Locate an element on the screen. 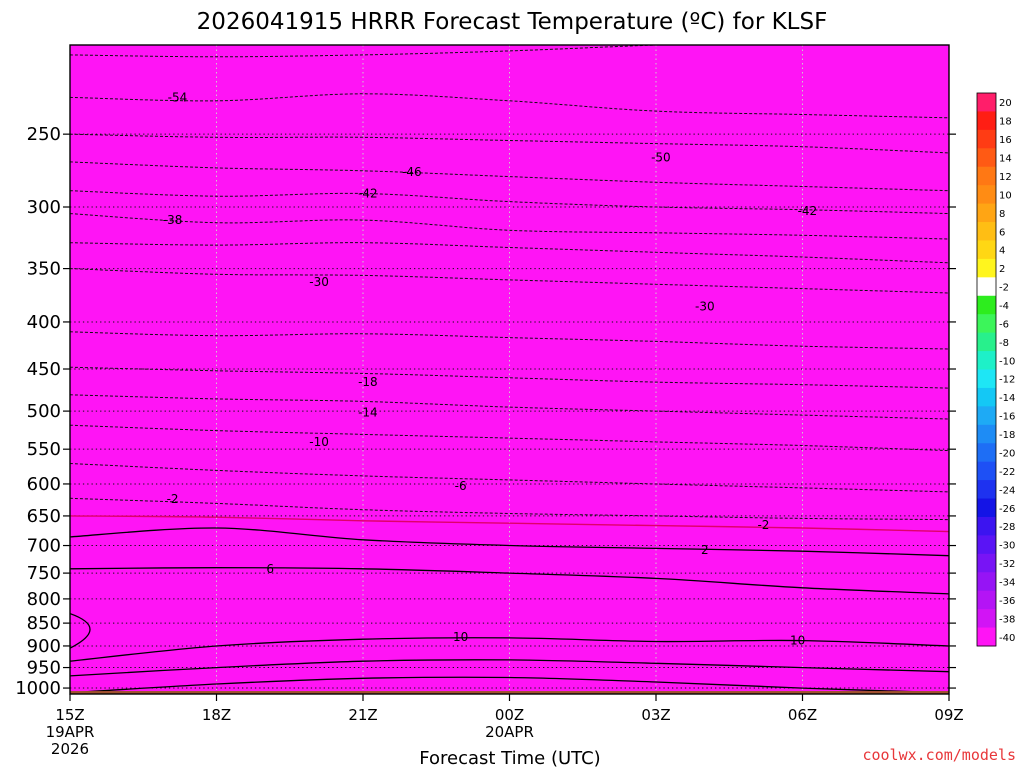 Image resolution: width=1024 pixels, height=768 pixels. colorbar-label: 12 is located at coordinates (1005, 177).